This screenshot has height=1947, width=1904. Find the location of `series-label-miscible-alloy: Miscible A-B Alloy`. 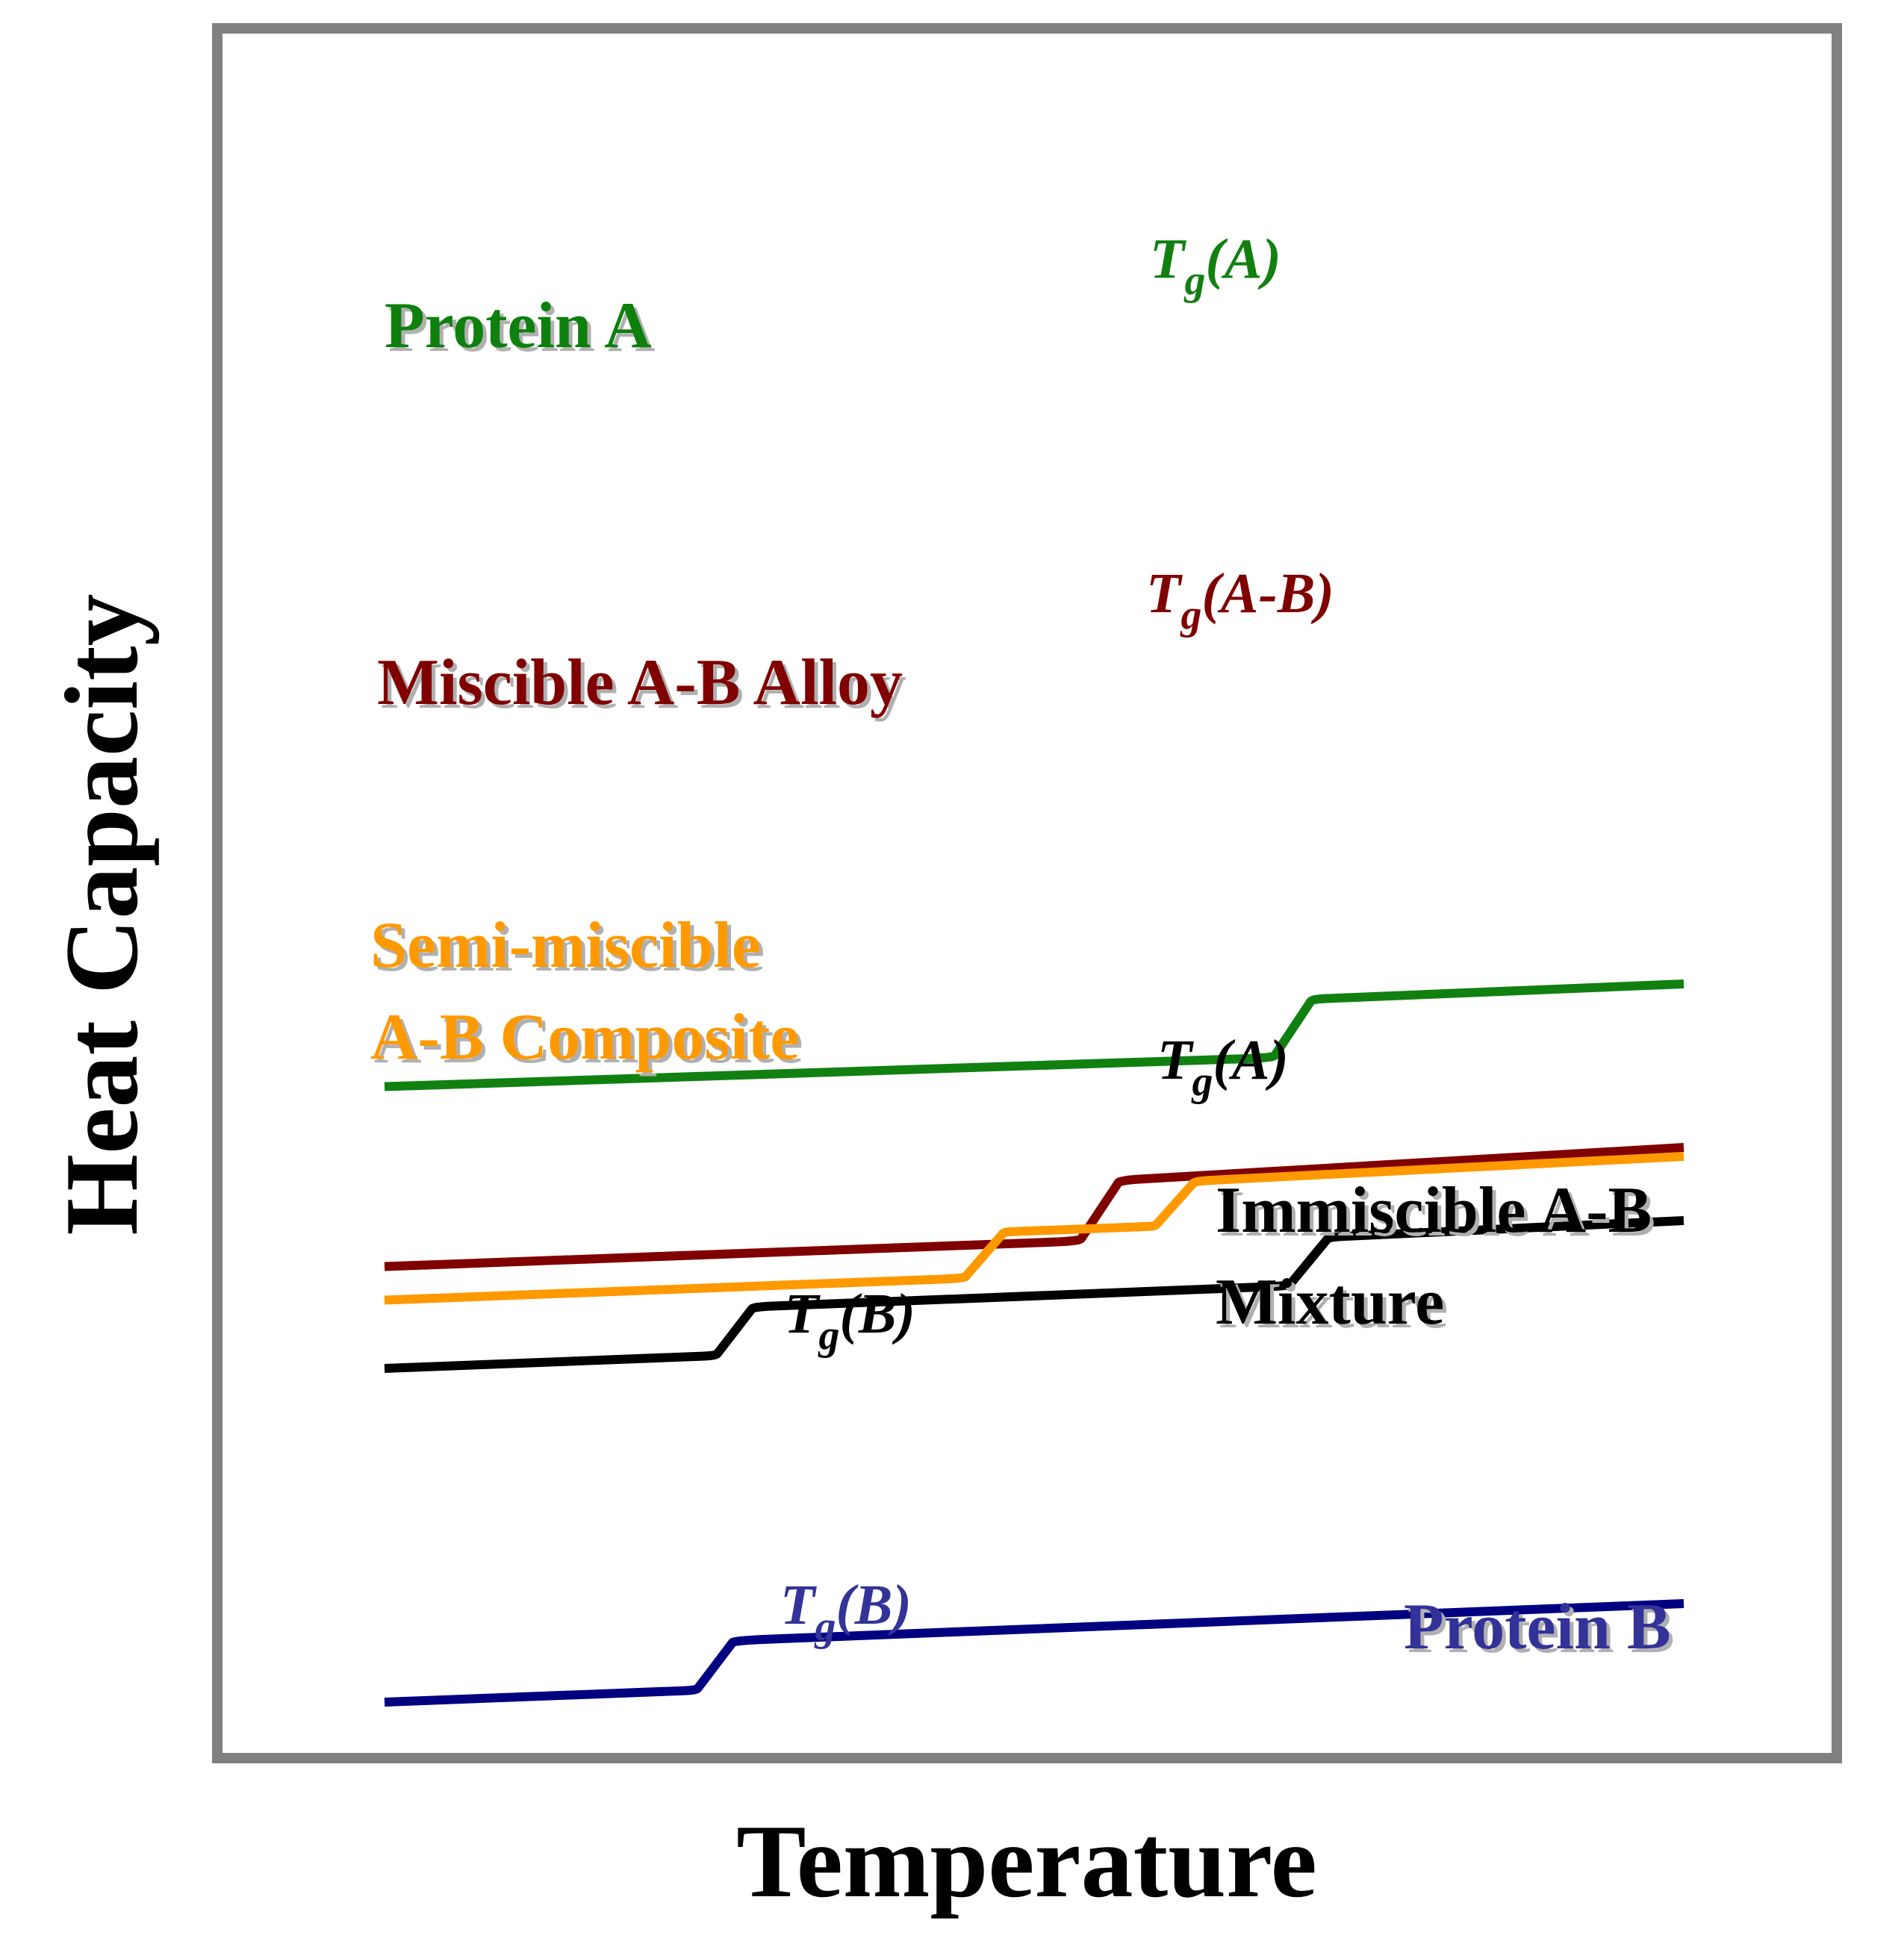

series-label-miscible-alloy: Miscible A-B Alloy is located at coordinates (640, 683).